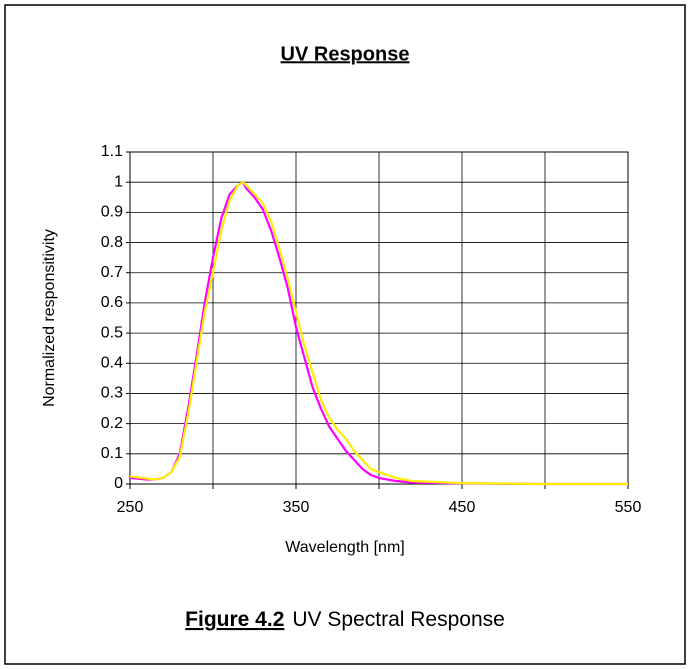  I want to click on chart-title: UV Response, so click(345, 54).